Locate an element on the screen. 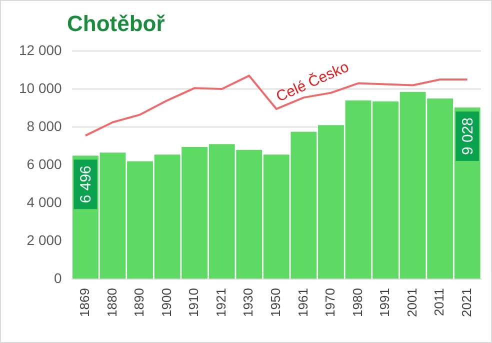 This screenshot has height=343, width=492. x-tick-label: 1961 is located at coordinates (302, 302).